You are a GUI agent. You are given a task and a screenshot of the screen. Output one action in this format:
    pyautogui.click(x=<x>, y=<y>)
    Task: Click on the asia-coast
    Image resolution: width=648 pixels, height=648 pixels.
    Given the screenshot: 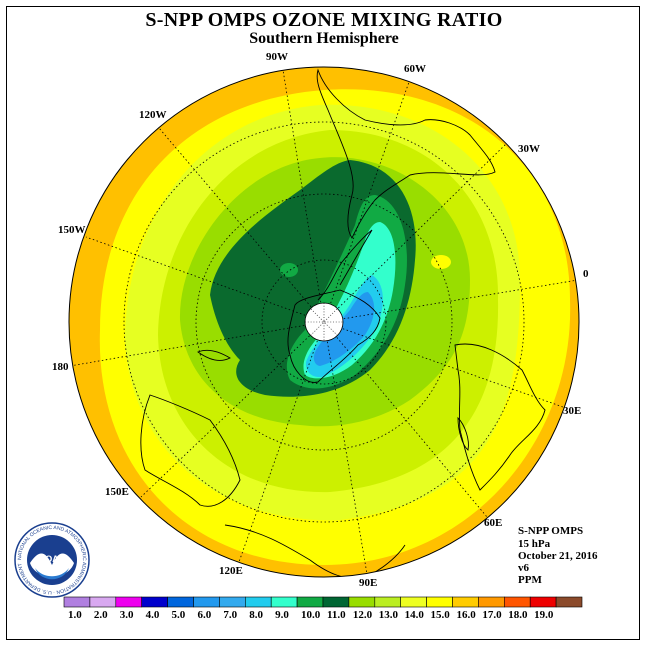 What is the action you would take?
    pyautogui.click(x=315, y=550)
    